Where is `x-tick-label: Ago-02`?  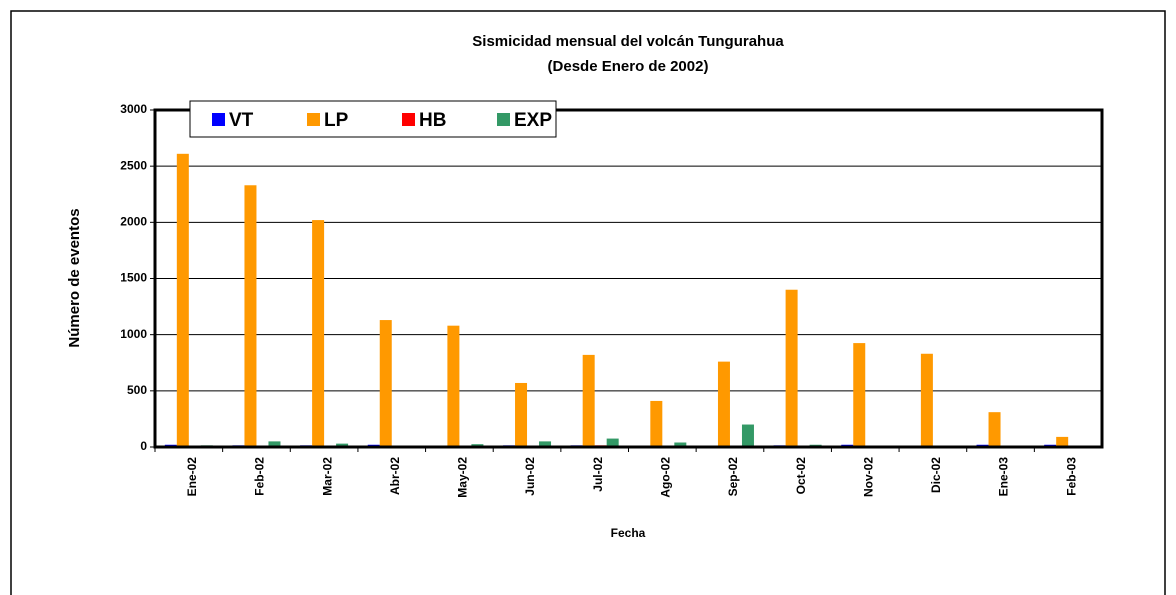 x-tick-label: Ago-02 is located at coordinates (665, 477).